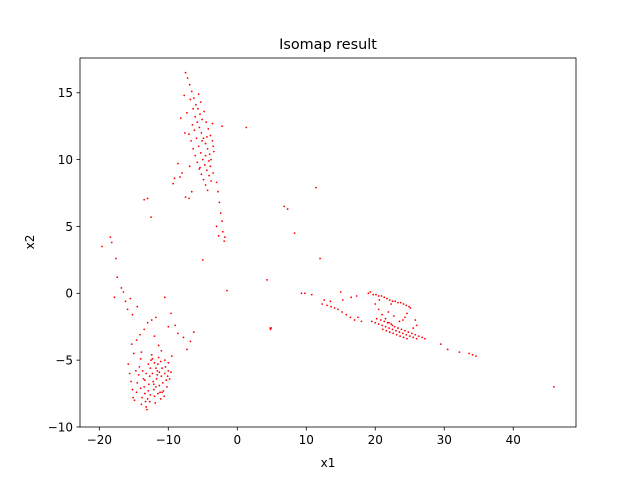 The image size is (640, 480). Describe the element at coordinates (60, 427) in the screenshot. I see `y-tick-label: −10` at that location.